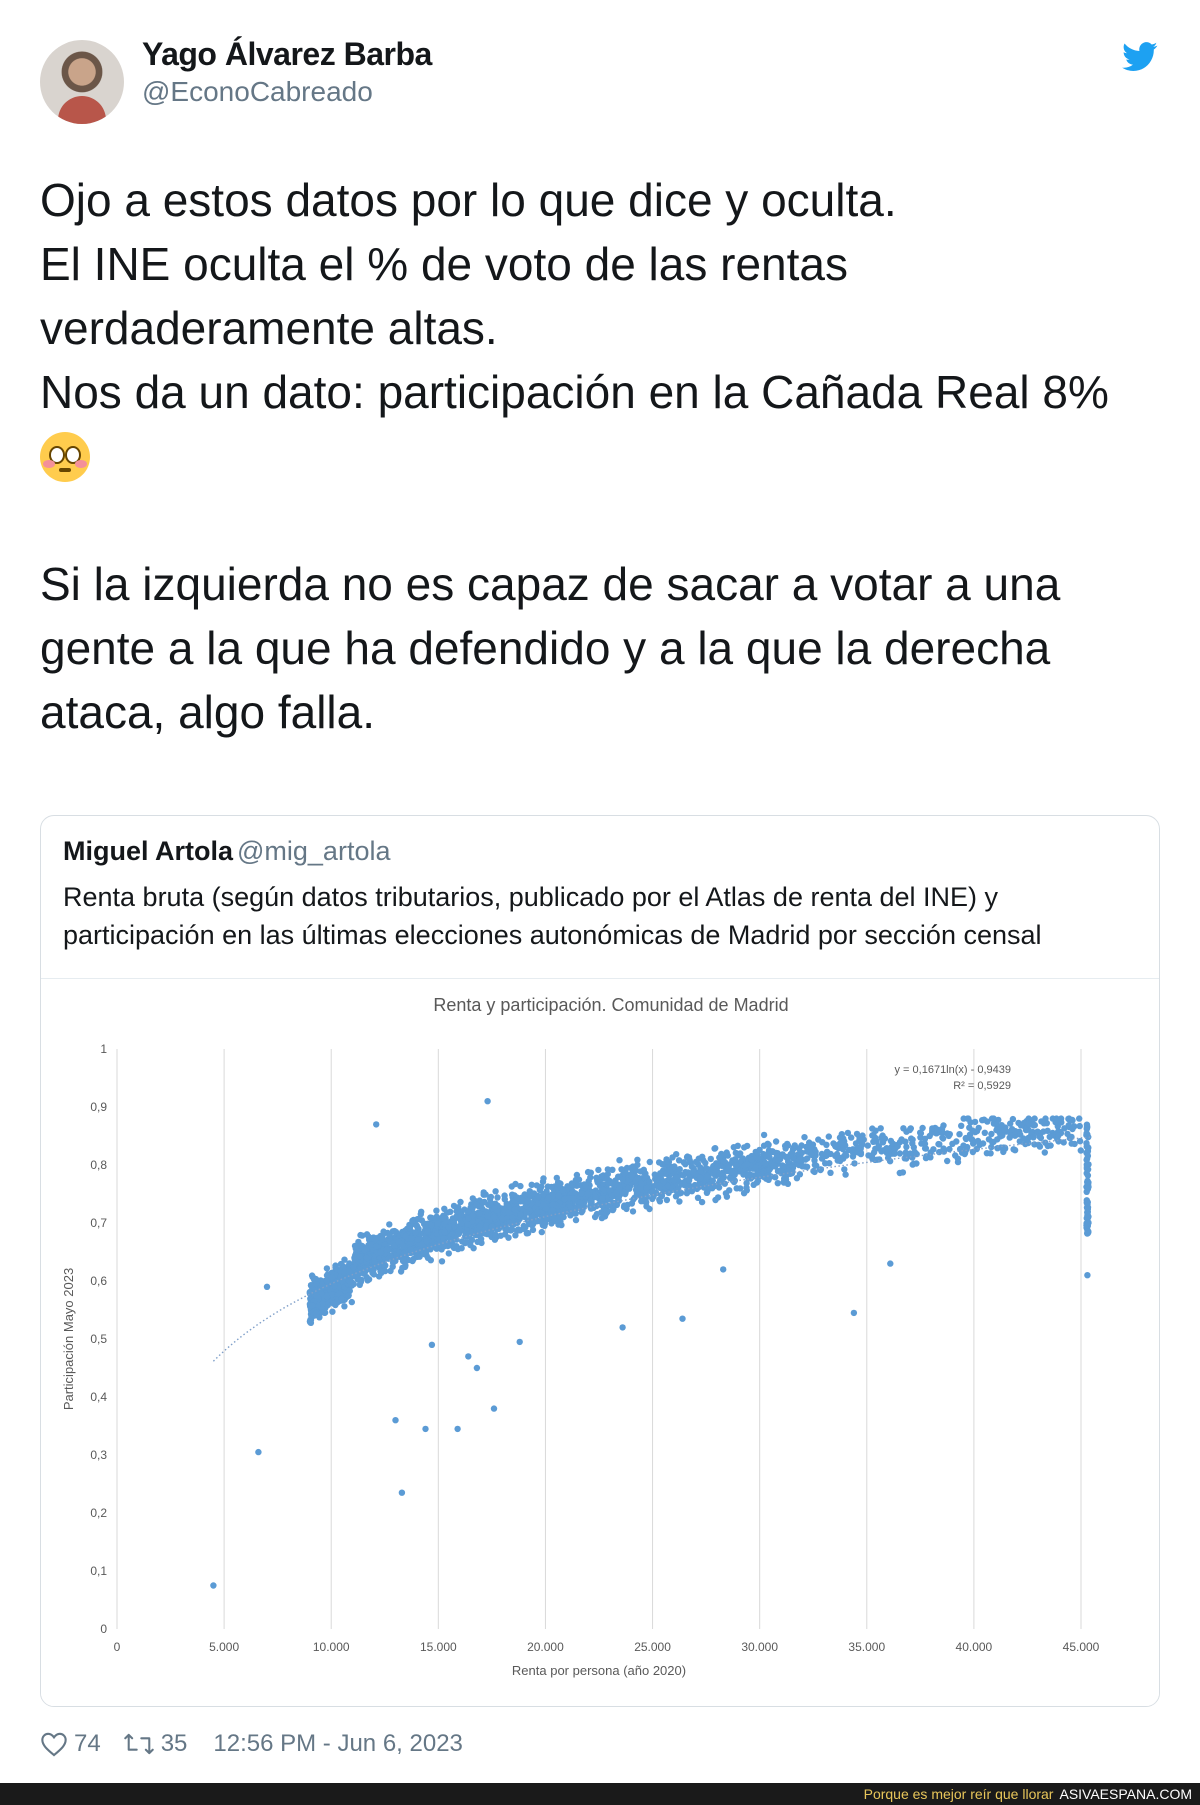  Describe the element at coordinates (1140, 57) in the screenshot. I see `twitter-bird-icon` at that location.